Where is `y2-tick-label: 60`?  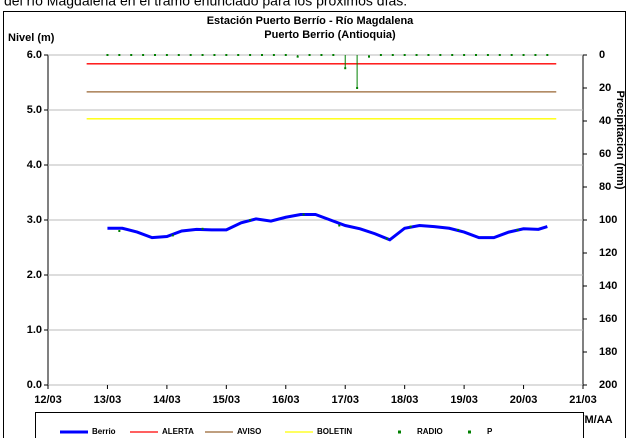
y2-tick-label: 60 is located at coordinates (605, 154).